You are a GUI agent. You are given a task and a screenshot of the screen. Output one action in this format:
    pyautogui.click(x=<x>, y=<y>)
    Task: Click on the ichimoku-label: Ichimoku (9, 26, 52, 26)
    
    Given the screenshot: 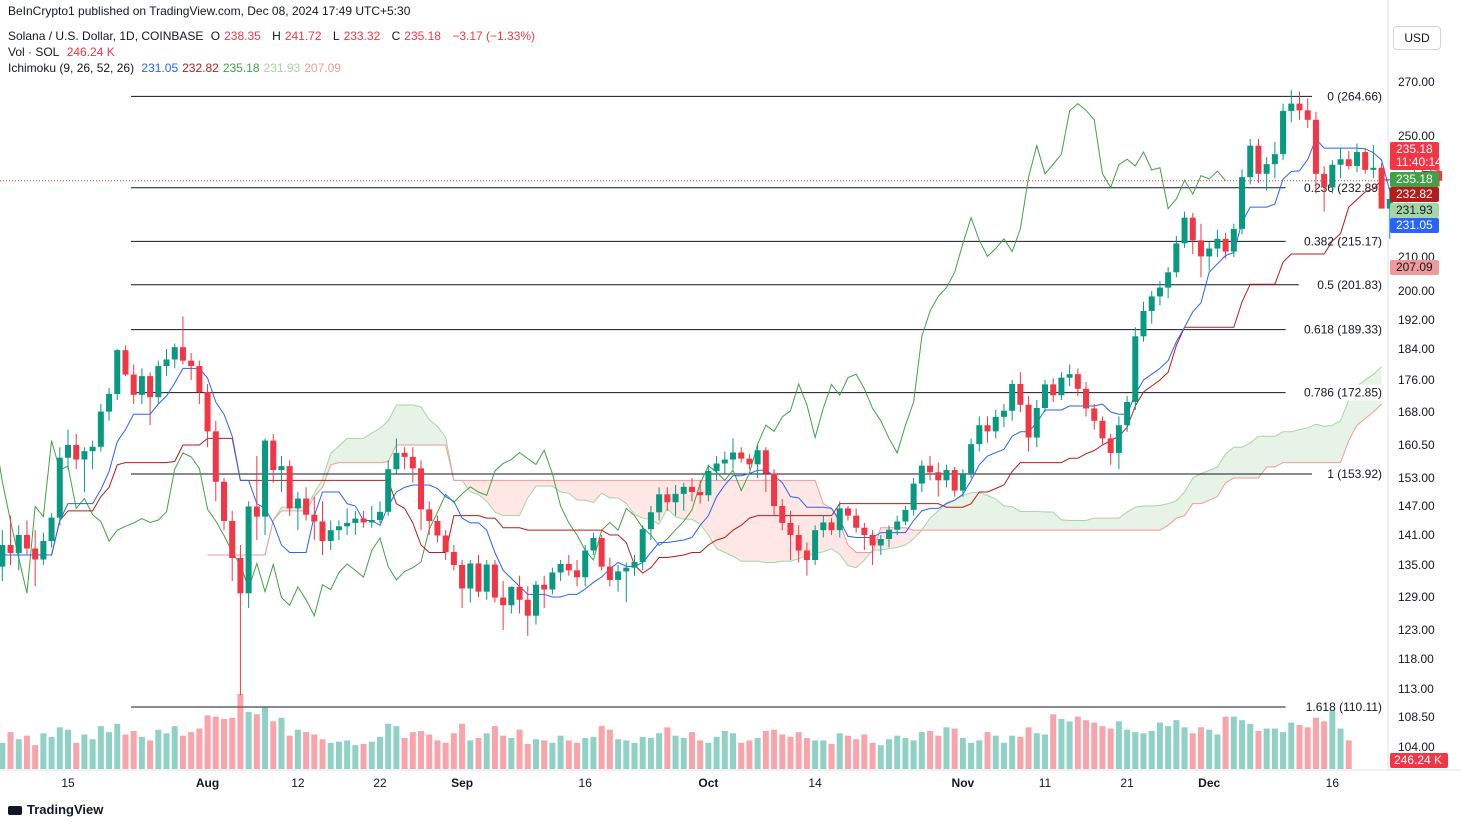 What is the action you would take?
    pyautogui.click(x=71, y=68)
    